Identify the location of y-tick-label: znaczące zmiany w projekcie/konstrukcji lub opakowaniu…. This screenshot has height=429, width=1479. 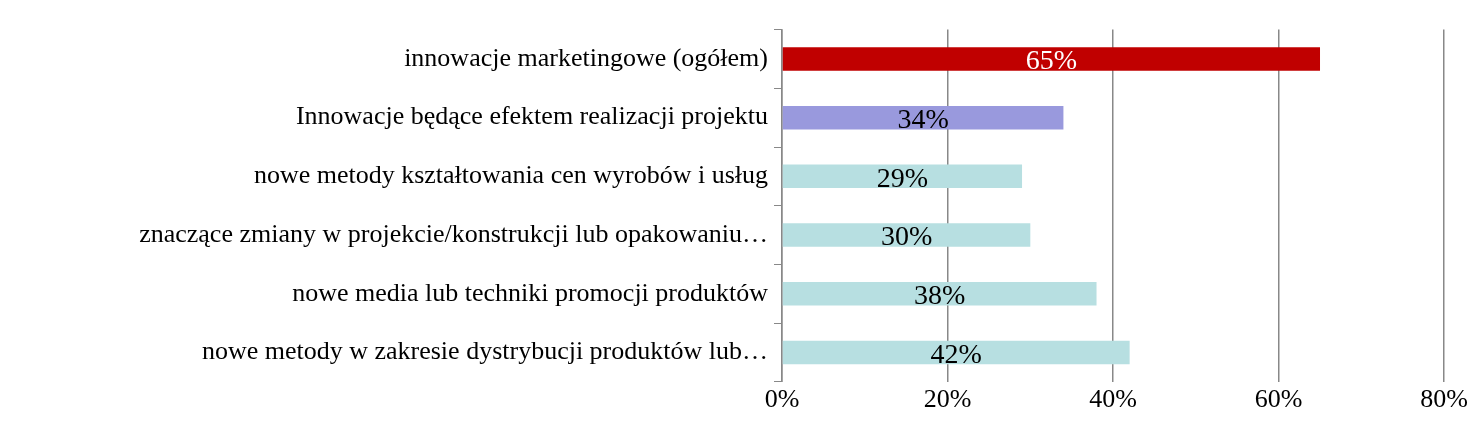
(453, 233).